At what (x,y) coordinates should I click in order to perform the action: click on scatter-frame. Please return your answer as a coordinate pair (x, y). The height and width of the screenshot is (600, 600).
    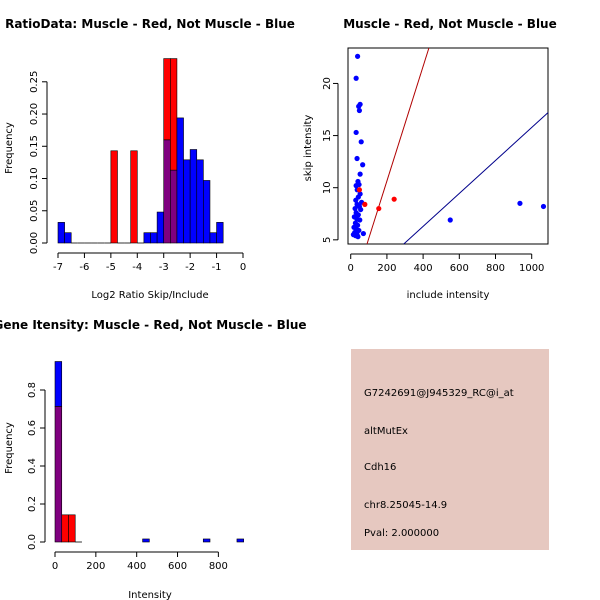
    Looking at the image, I should click on (448, 146).